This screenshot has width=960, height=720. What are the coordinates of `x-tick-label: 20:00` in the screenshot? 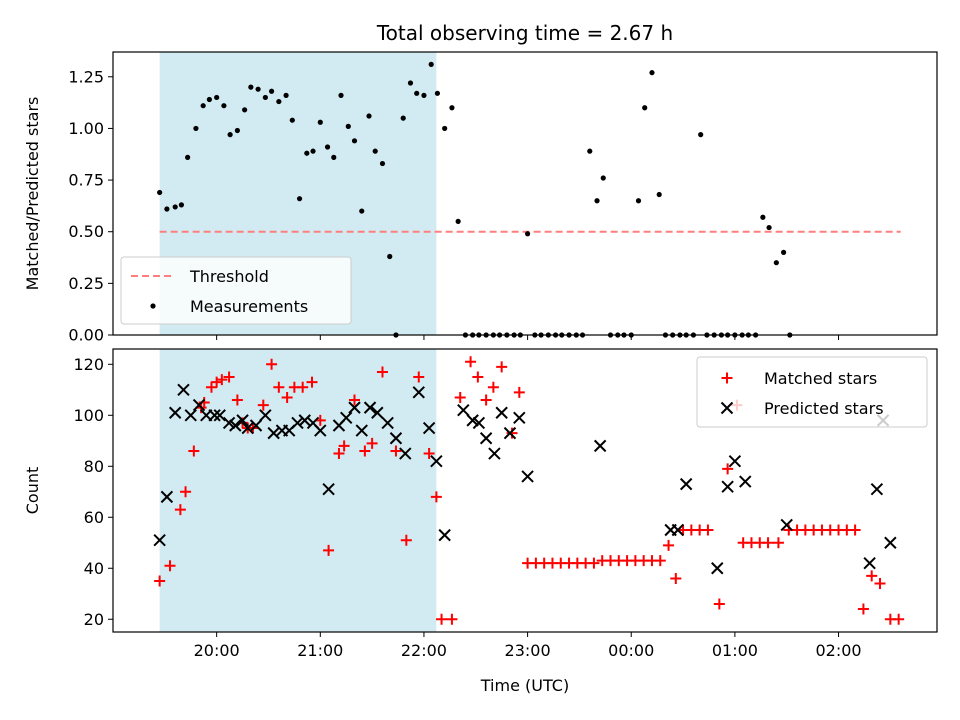 It's located at (217, 650).